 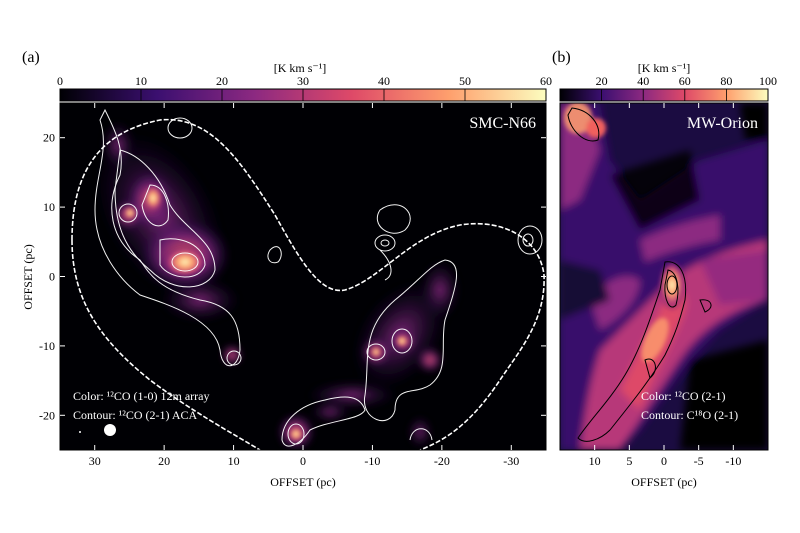 What do you see at coordinates (303, 461) in the screenshot?
I see `panel-a-xtick-label: 0` at bounding box center [303, 461].